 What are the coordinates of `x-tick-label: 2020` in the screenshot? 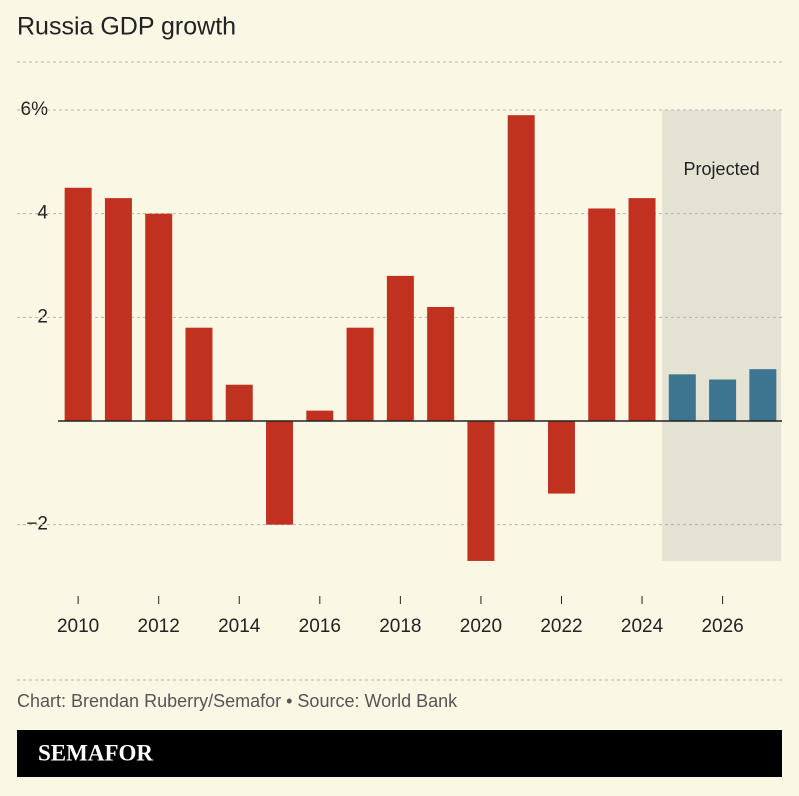 It's located at (481, 626).